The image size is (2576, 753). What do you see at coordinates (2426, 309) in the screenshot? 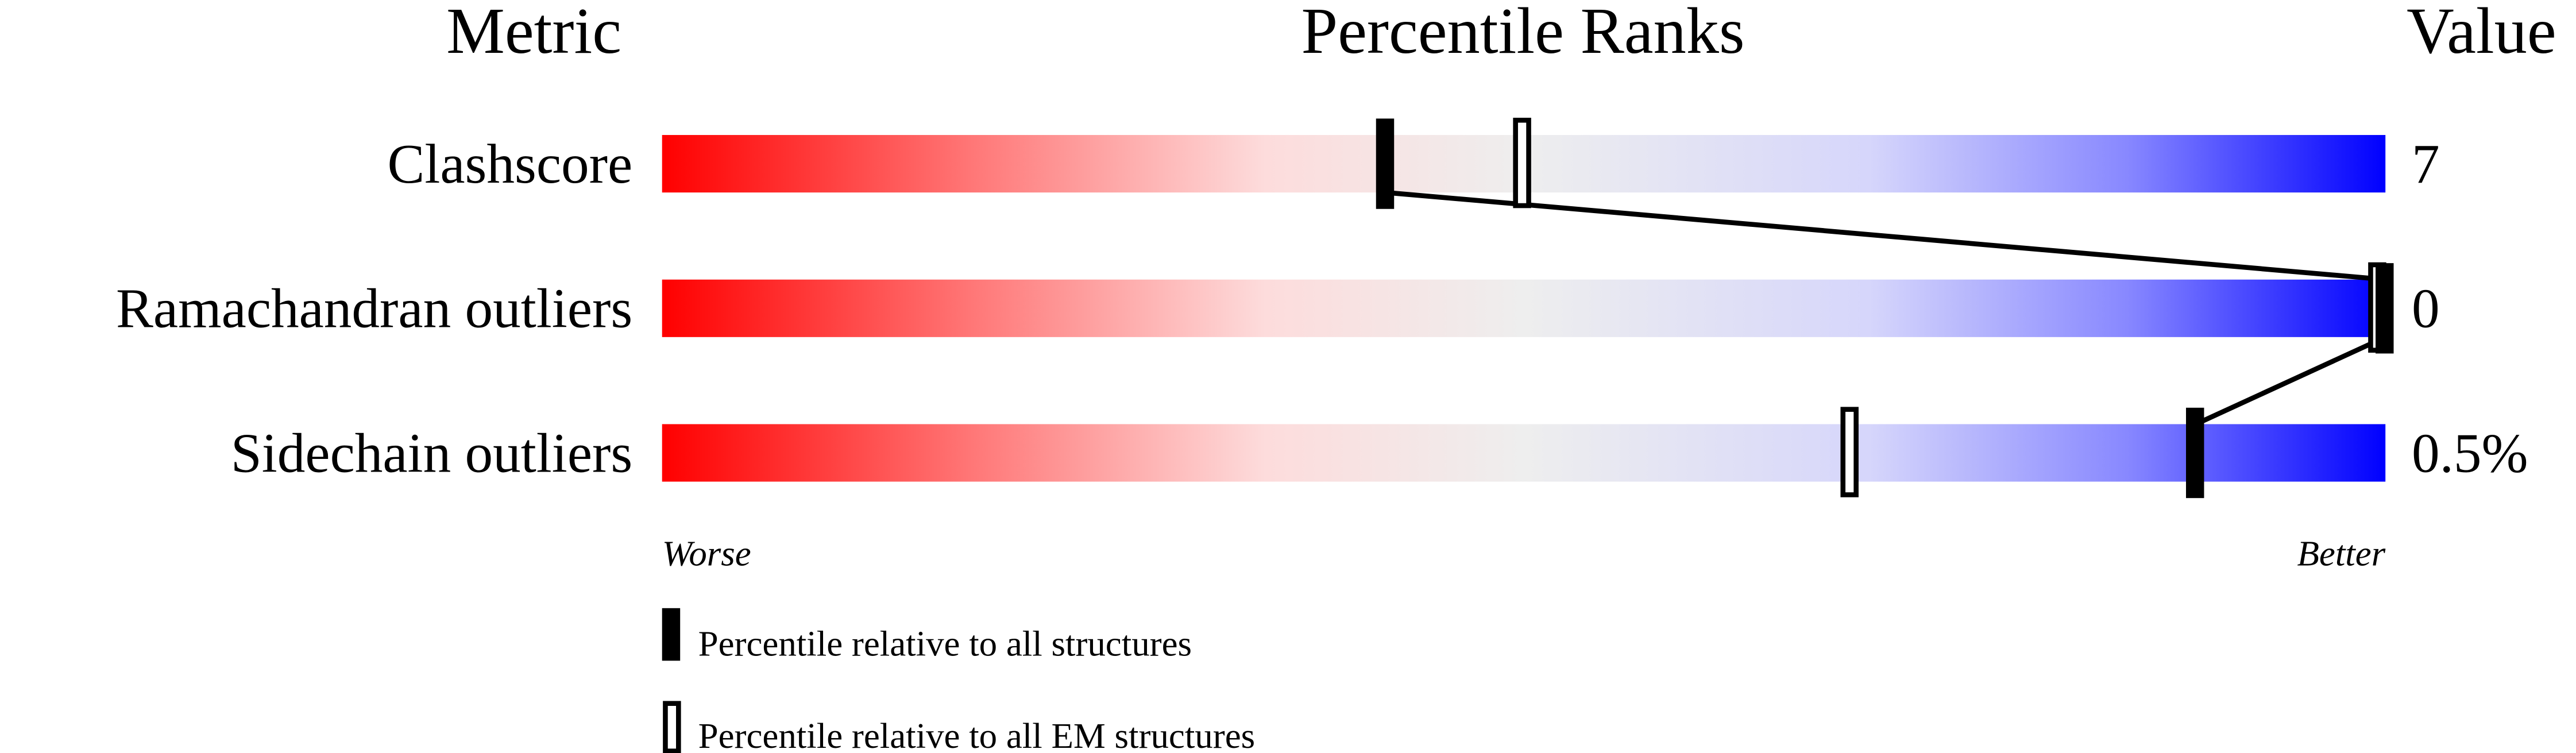
I see `metric-value: 0` at bounding box center [2426, 309].